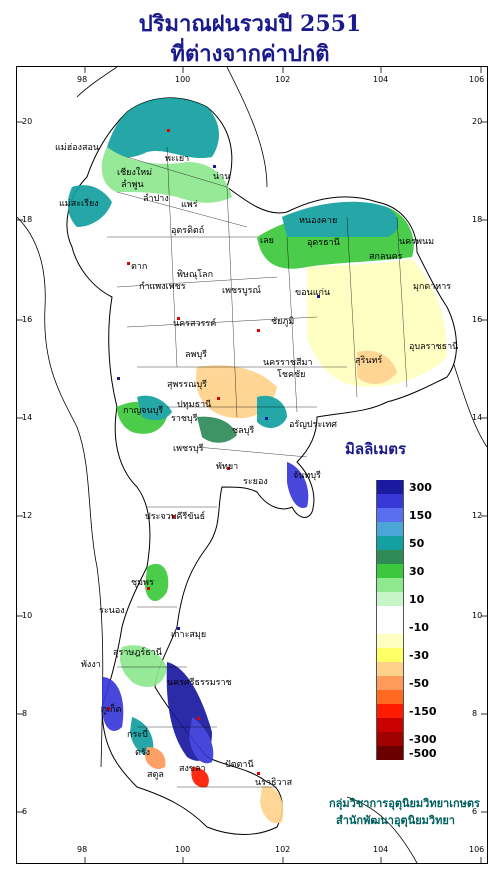  Describe the element at coordinates (82, 849) in the screenshot. I see `x-tick-label: 98` at that location.